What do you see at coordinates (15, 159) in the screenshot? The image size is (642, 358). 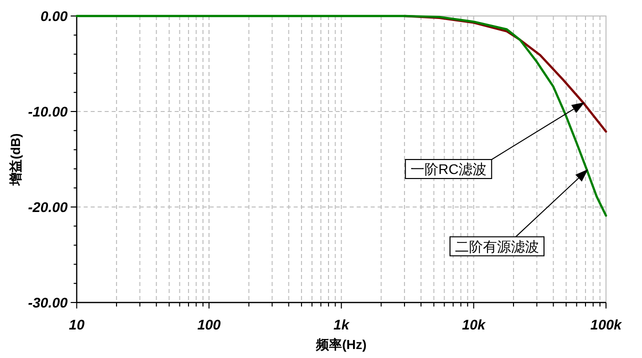 I see `y-axis-title: 增益(dB)` at bounding box center [15, 159].